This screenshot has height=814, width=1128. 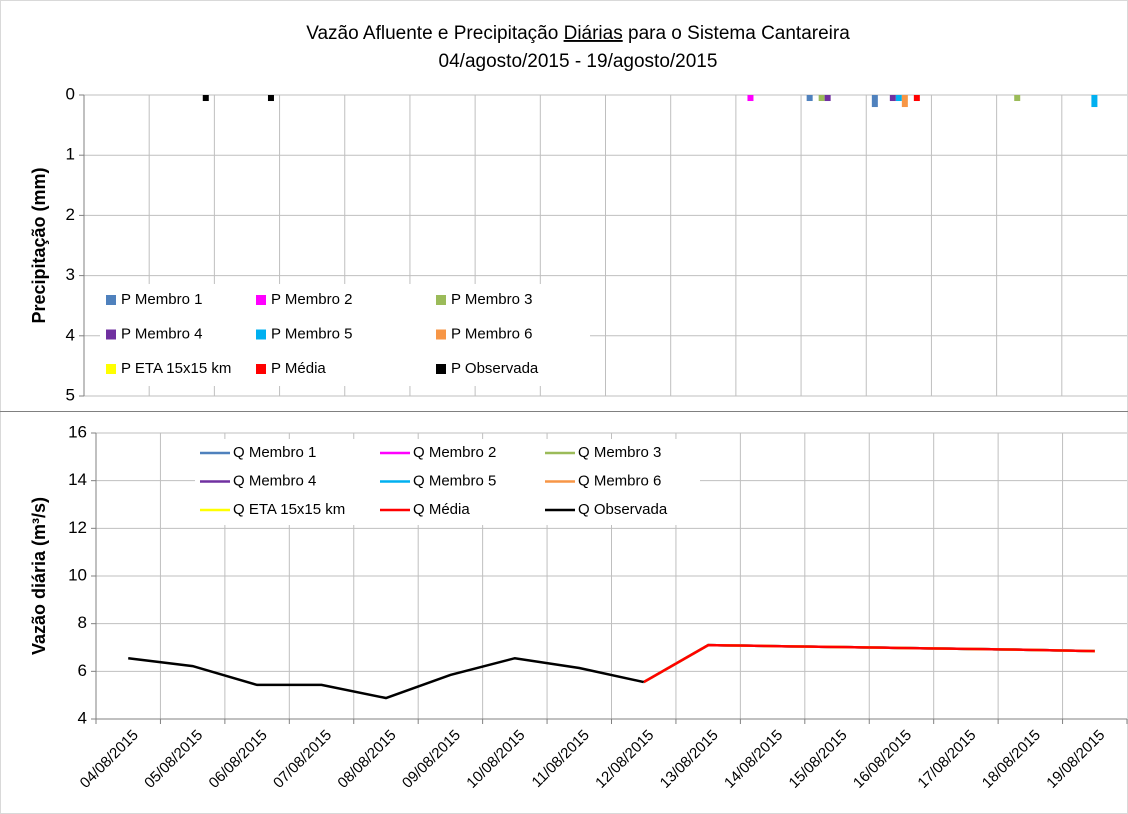 What do you see at coordinates (619, 452) in the screenshot?
I see `legend-label: Q Membro 3` at bounding box center [619, 452].